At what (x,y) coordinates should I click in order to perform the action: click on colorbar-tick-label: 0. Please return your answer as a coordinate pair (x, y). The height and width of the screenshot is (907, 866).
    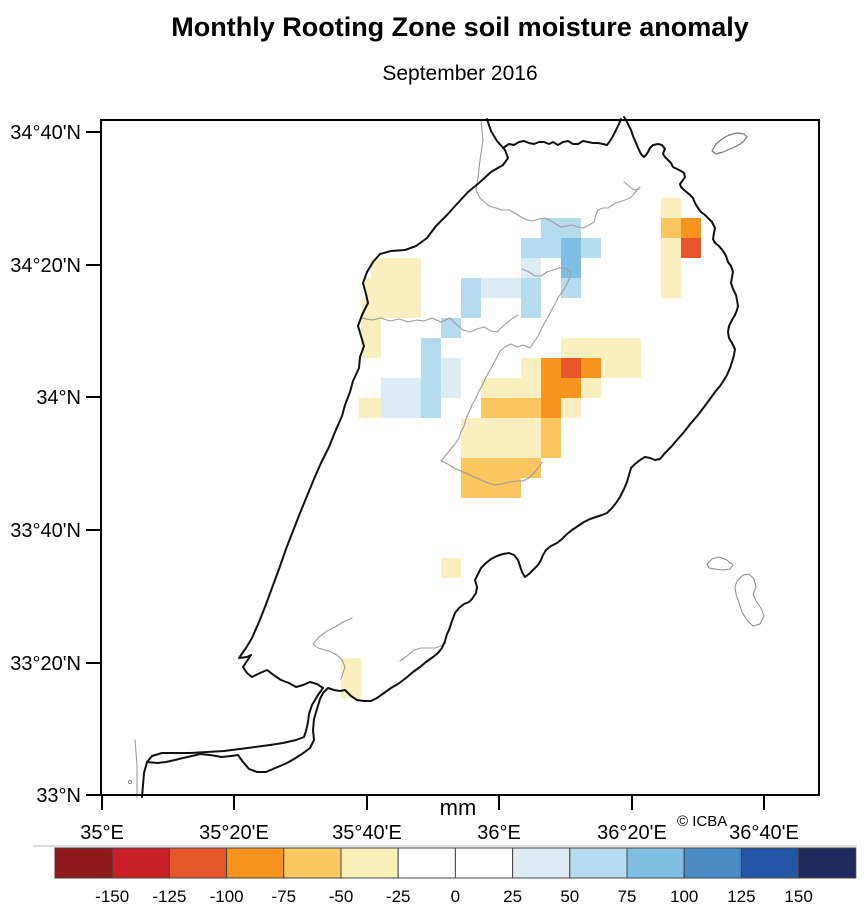
    Looking at the image, I should click on (455, 896).